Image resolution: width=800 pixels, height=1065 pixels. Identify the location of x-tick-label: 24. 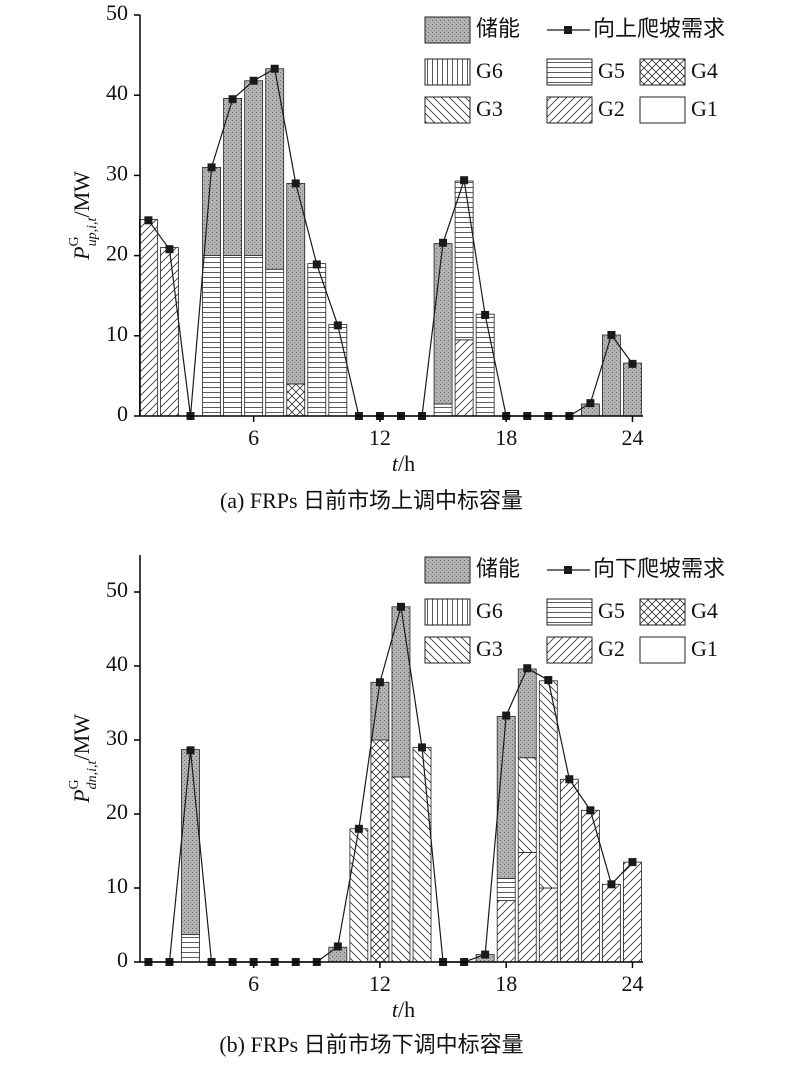
(632, 437).